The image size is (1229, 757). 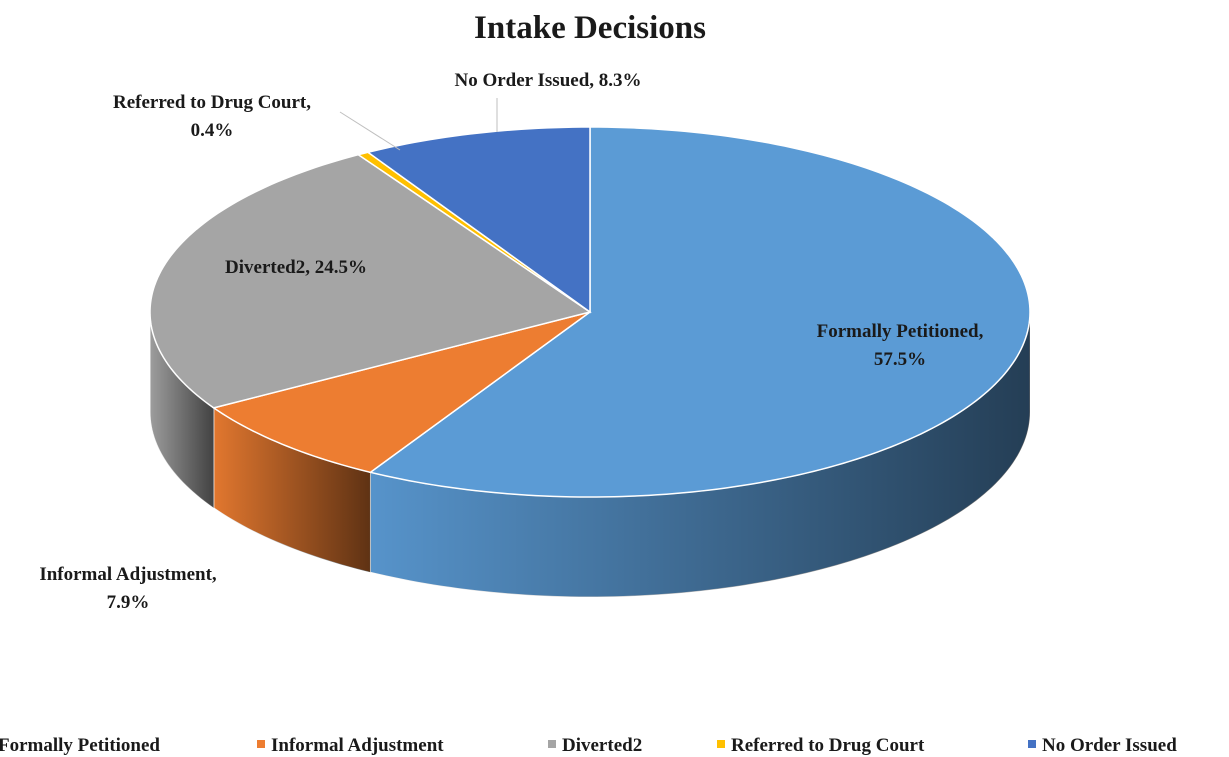 What do you see at coordinates (900, 359) in the screenshot?
I see `data-label-line: 57.5%` at bounding box center [900, 359].